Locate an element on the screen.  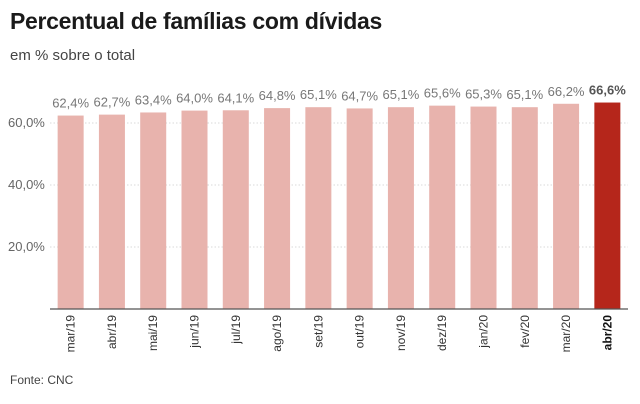
x-tick-label: ago/19 is located at coordinates (277, 333).